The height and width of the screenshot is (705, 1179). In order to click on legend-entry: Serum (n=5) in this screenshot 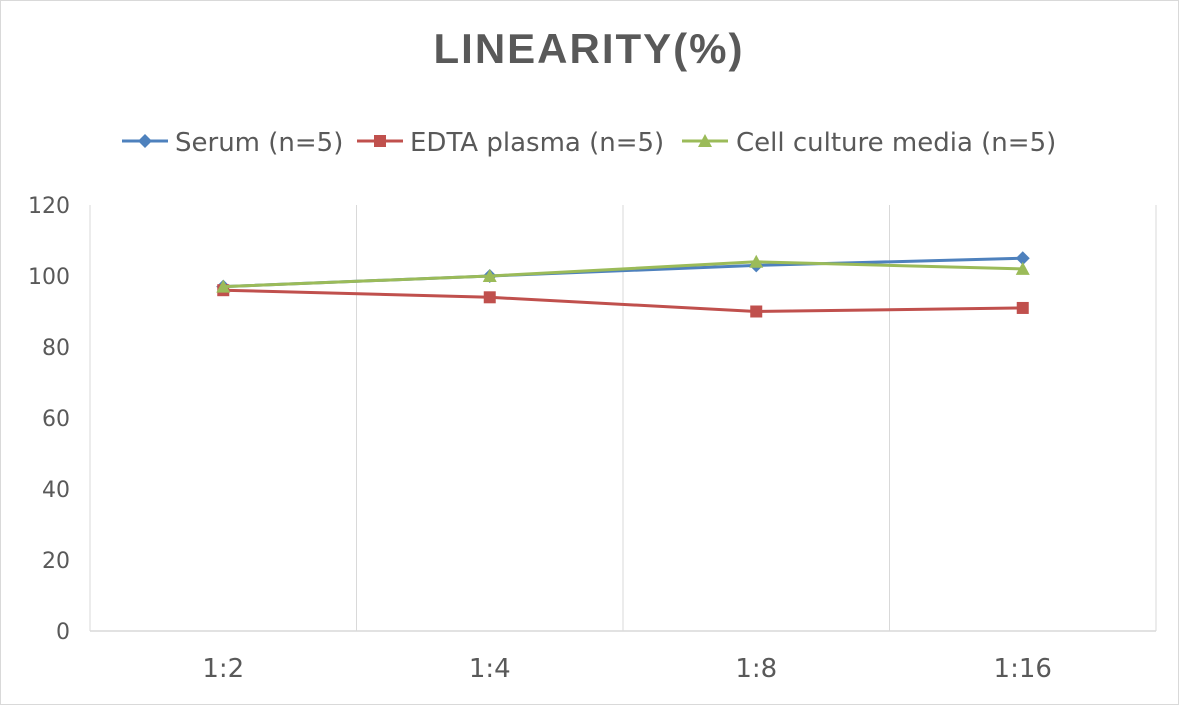, I will do `click(232, 143)`.